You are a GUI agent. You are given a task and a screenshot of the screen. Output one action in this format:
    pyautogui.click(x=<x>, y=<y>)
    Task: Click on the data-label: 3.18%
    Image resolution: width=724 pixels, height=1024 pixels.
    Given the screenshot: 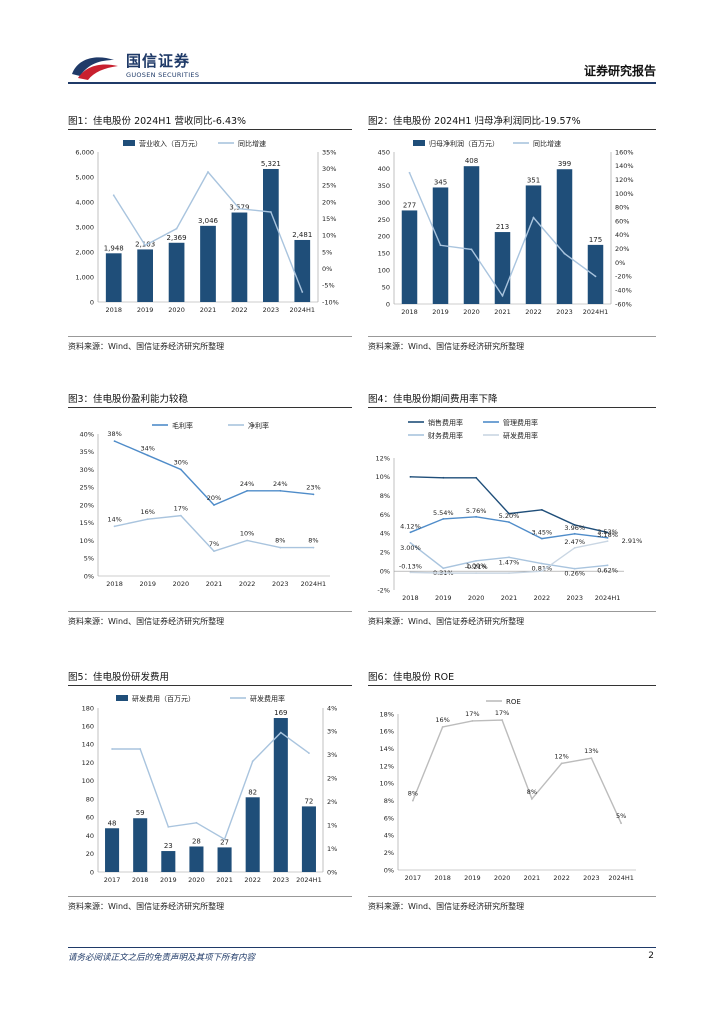 What is the action you would take?
    pyautogui.click(x=607, y=535)
    